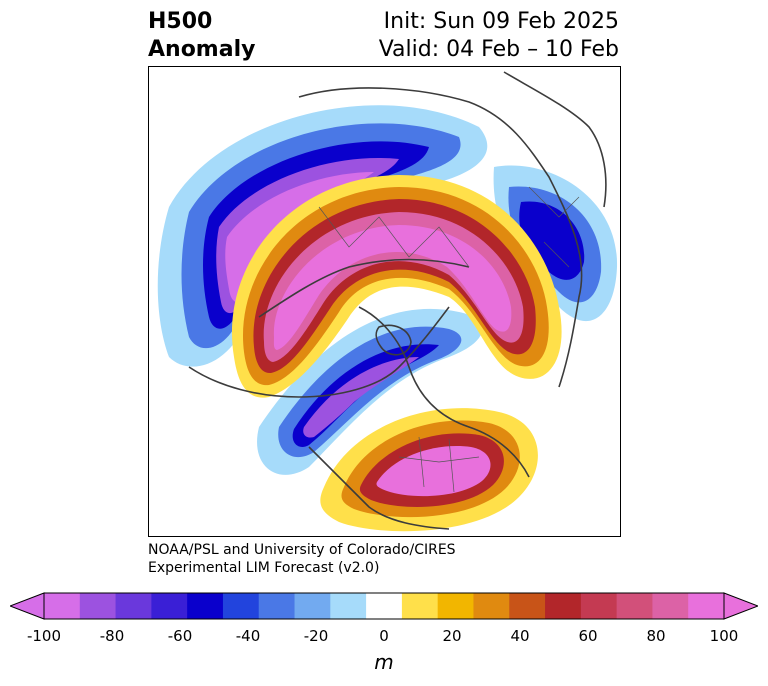  What do you see at coordinates (248, 636) in the screenshot?
I see `colorbar-tick-label: -40` at bounding box center [248, 636].